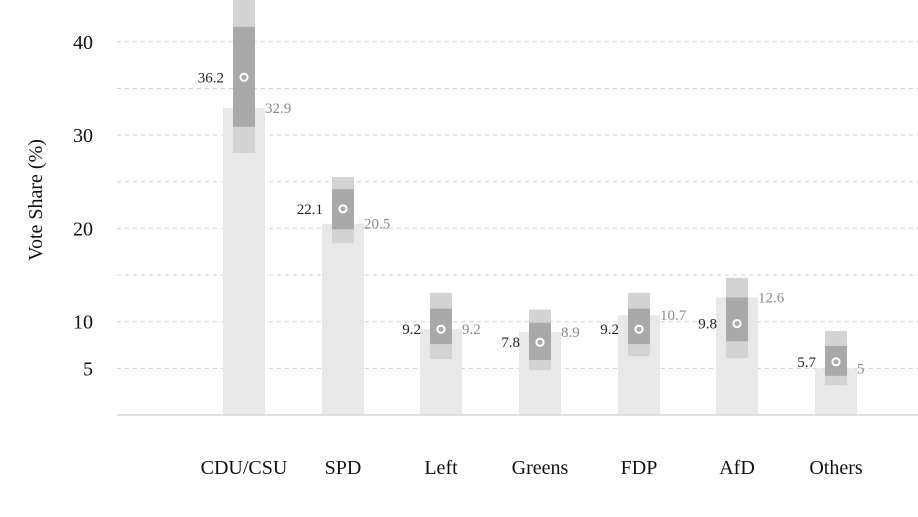 The width and height of the screenshot is (918, 517). I want to click on estimate-label: 36.2, so click(211, 78).